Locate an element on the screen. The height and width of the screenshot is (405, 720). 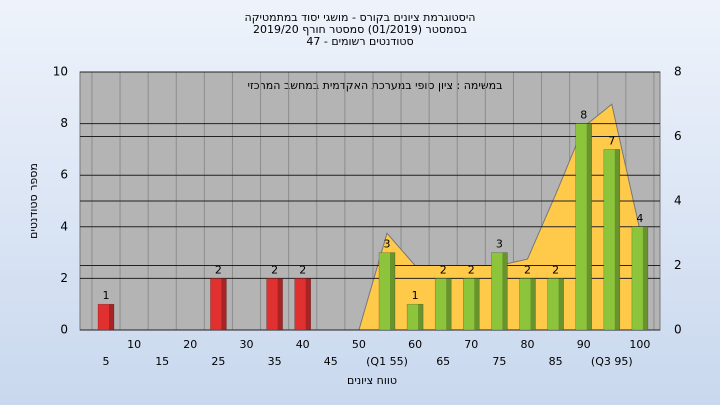
x-tick-label: 60 is located at coordinates (415, 344).